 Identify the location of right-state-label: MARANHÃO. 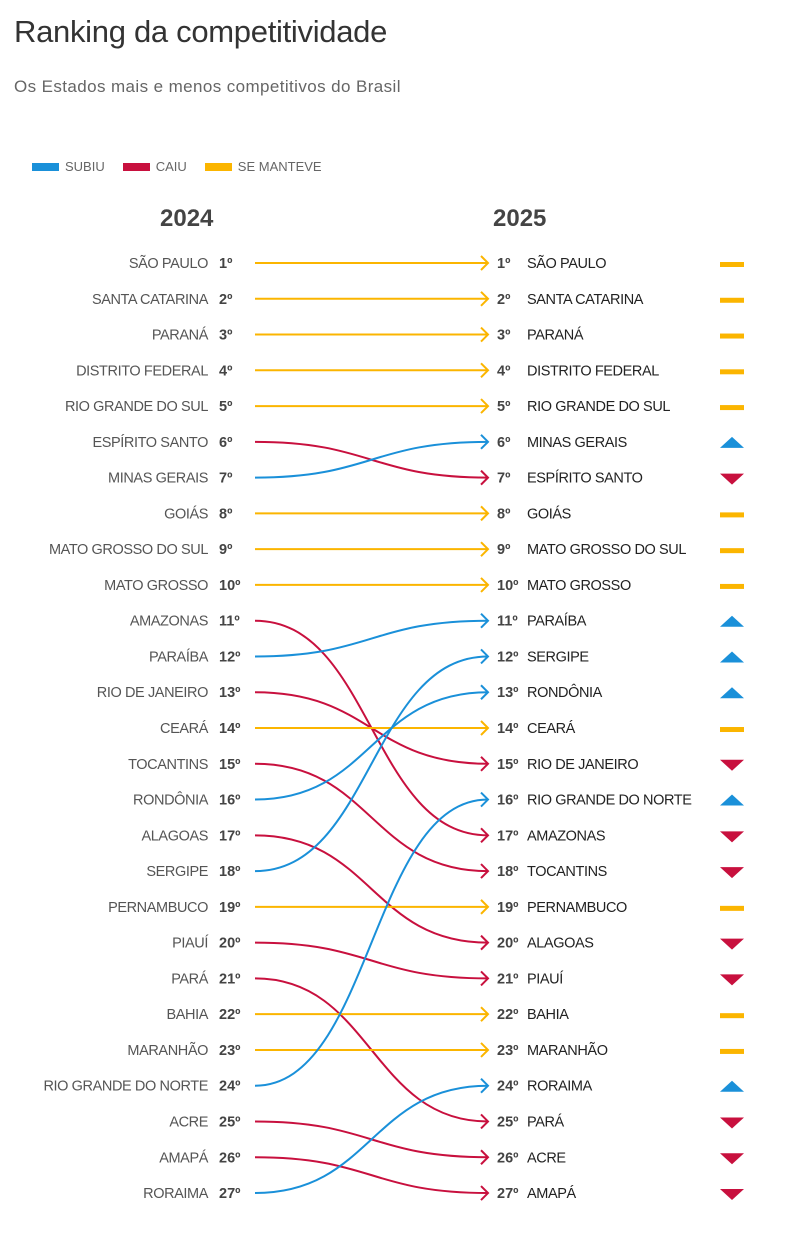
(567, 1050).